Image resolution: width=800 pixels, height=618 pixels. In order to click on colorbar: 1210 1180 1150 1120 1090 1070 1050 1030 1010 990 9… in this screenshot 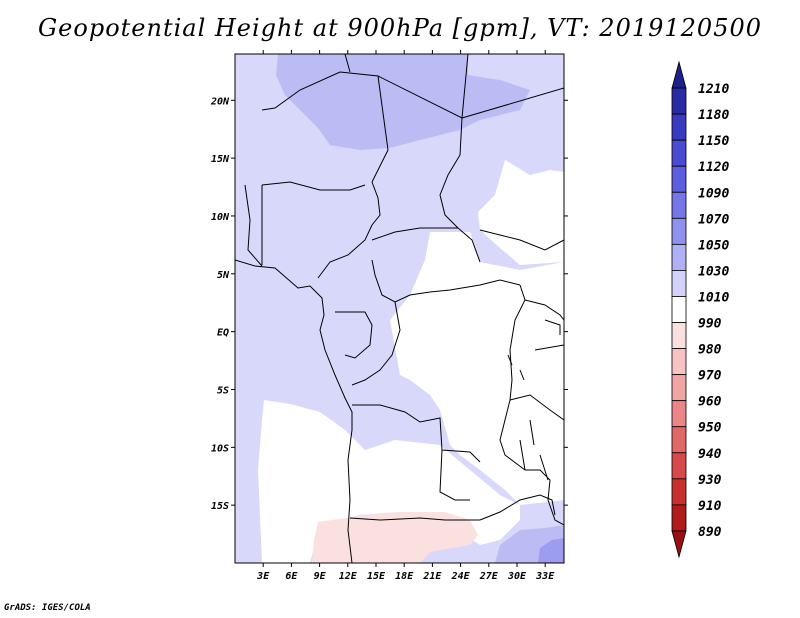, I will do `click(700, 309)`.